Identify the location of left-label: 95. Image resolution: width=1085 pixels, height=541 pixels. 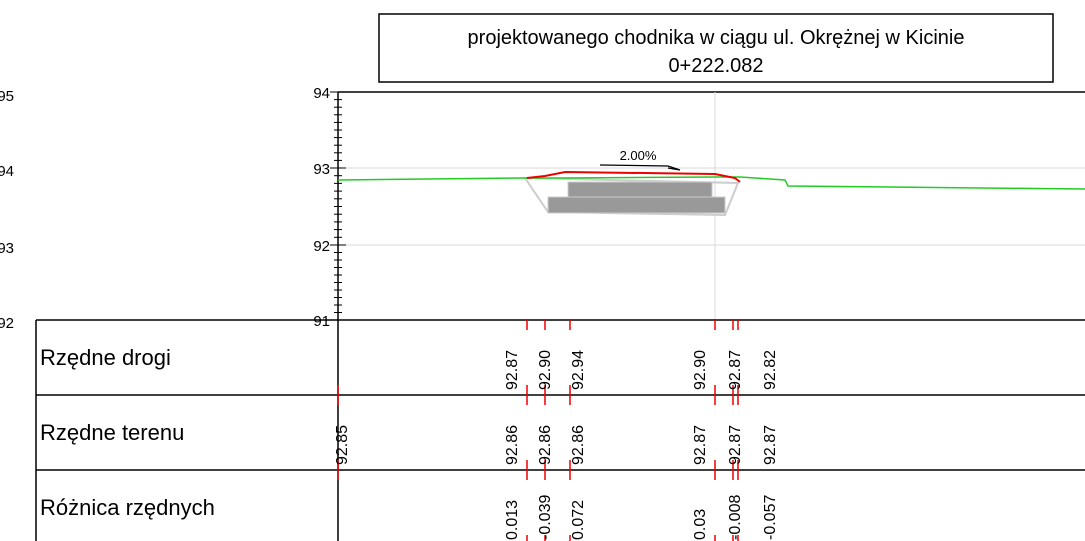
(7, 96).